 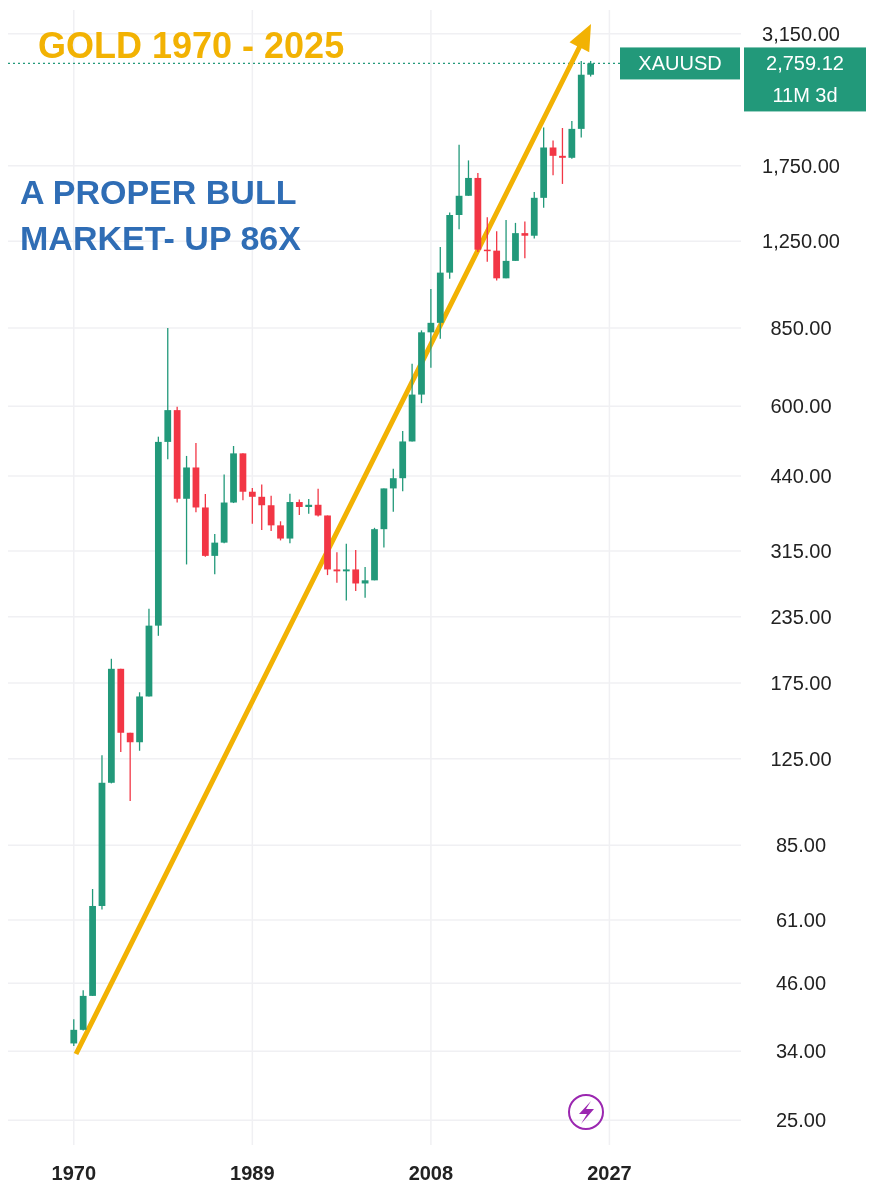 I want to click on annotation: A PROPER BULL MARKET- UP 86X, so click(x=161, y=215).